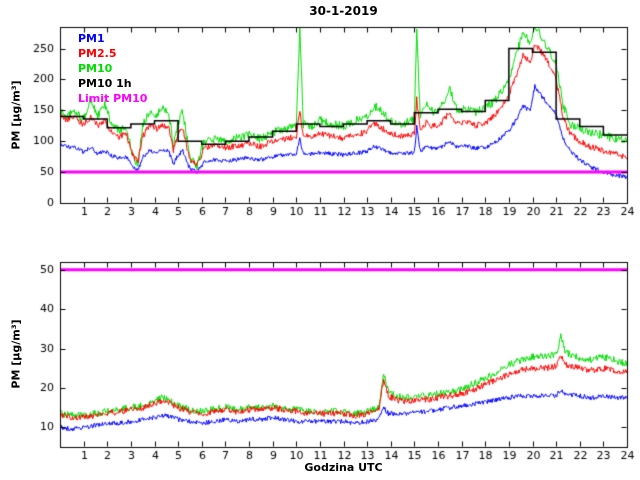 Image resolution: width=640 pixels, height=480 pixels. Describe the element at coordinates (97, 53) in the screenshot. I see `legend-item: PM2.5` at that location.